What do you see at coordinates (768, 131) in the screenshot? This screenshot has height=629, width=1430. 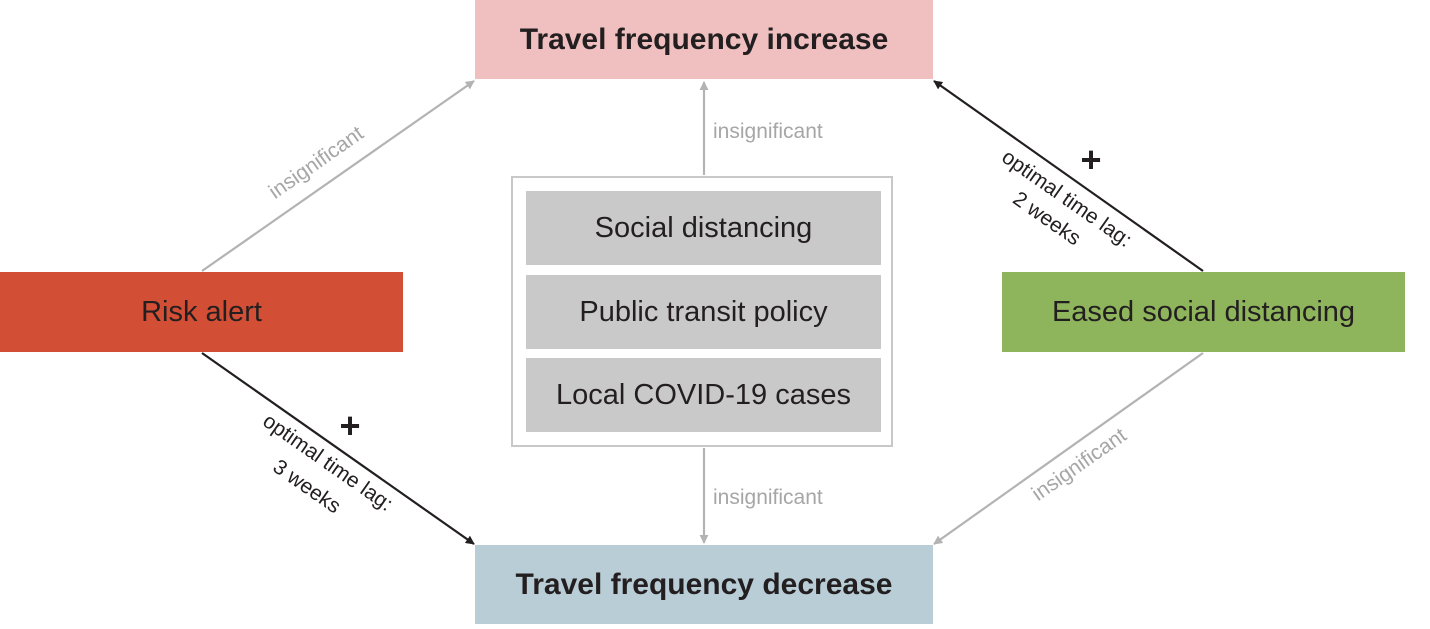 I see `edge-label-factors-increase: insignificant` at bounding box center [768, 131].